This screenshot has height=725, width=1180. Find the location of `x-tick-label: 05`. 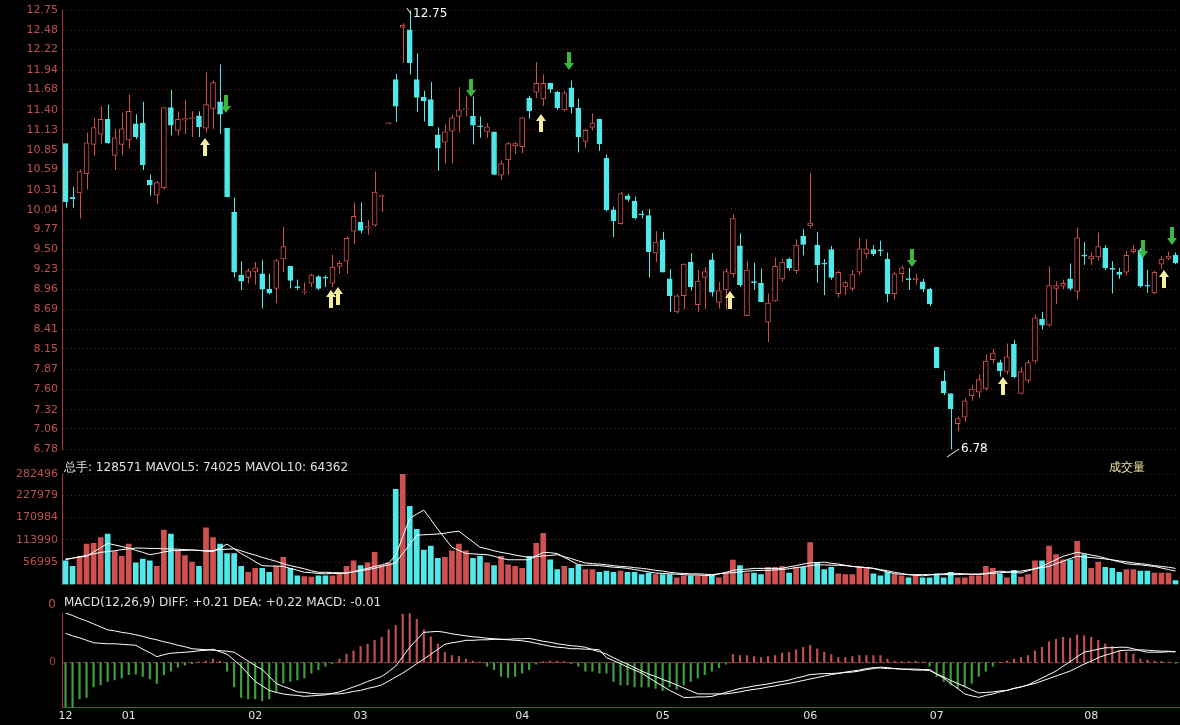

x-tick-label: 05 is located at coordinates (662, 716).